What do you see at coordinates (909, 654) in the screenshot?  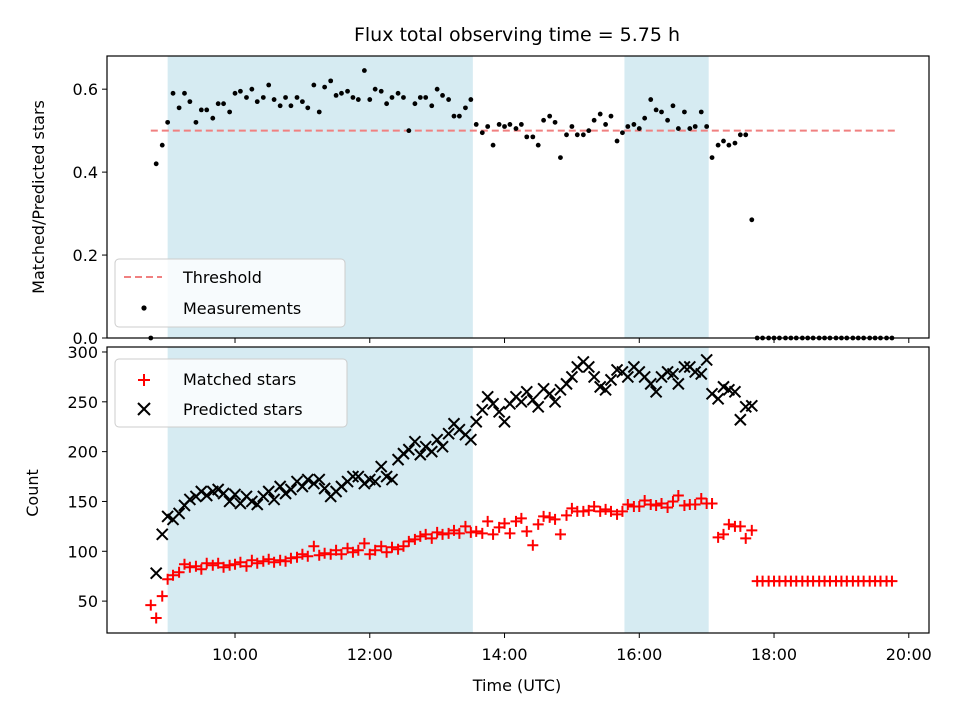 I see `x-tick-label: 20:00` at bounding box center [909, 654].